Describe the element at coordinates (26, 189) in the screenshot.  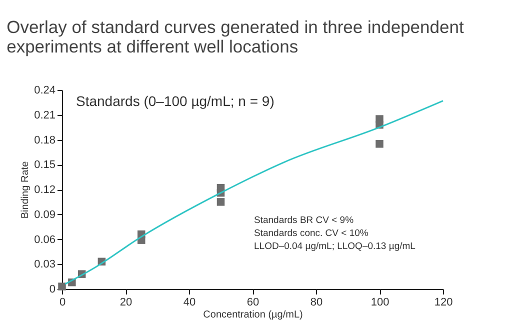
I see `y-axis-title: Binding Rate` at that location.